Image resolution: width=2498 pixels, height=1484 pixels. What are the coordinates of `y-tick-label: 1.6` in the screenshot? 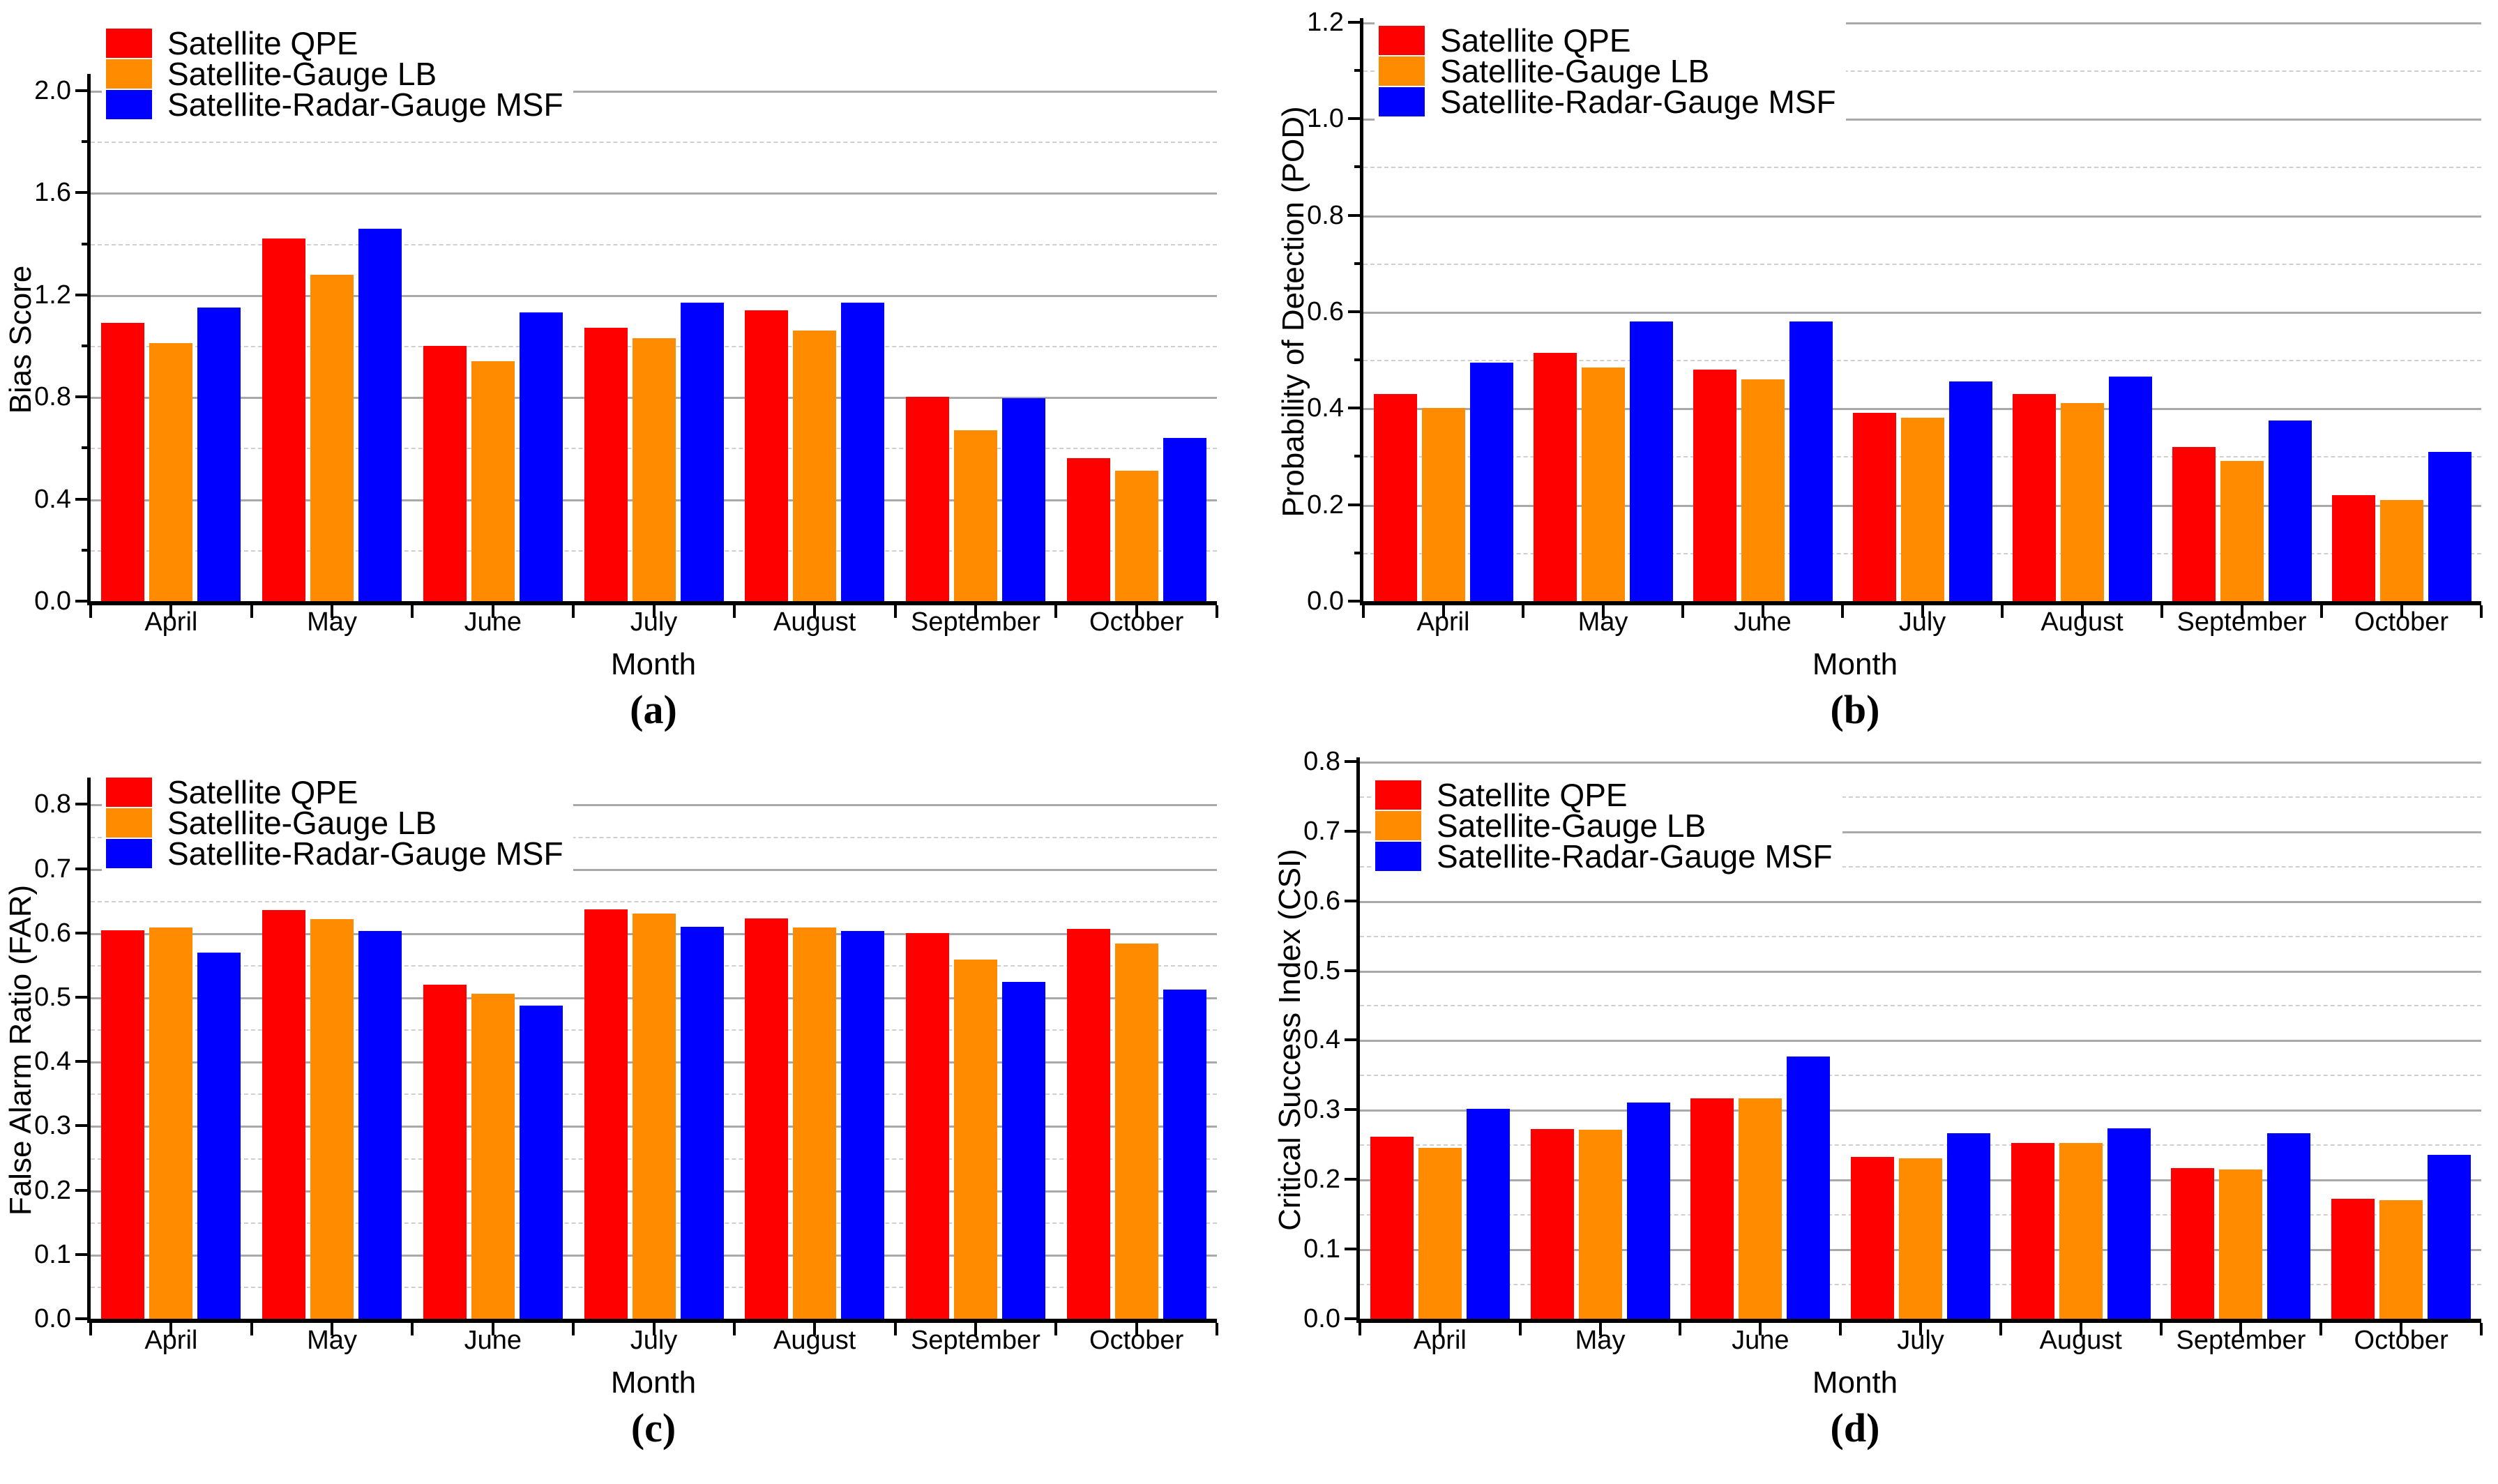 It's located at (52, 193).